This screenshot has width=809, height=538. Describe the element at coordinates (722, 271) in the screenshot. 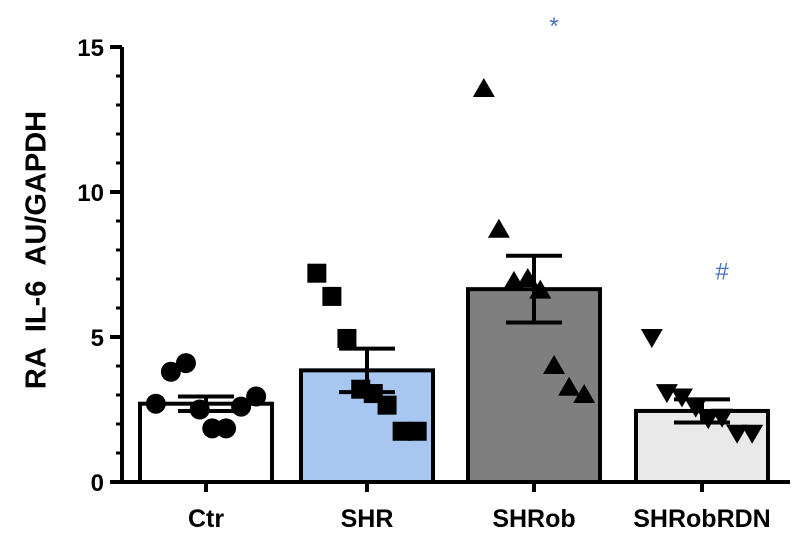

I see `significance-hash: #` at that location.